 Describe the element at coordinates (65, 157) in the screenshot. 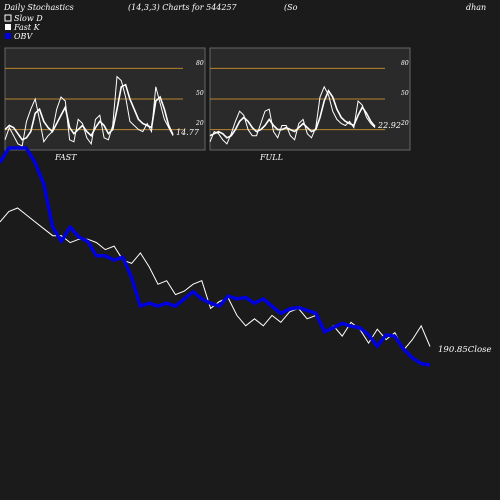

I see `fast-panel-title: FAST` at that location.